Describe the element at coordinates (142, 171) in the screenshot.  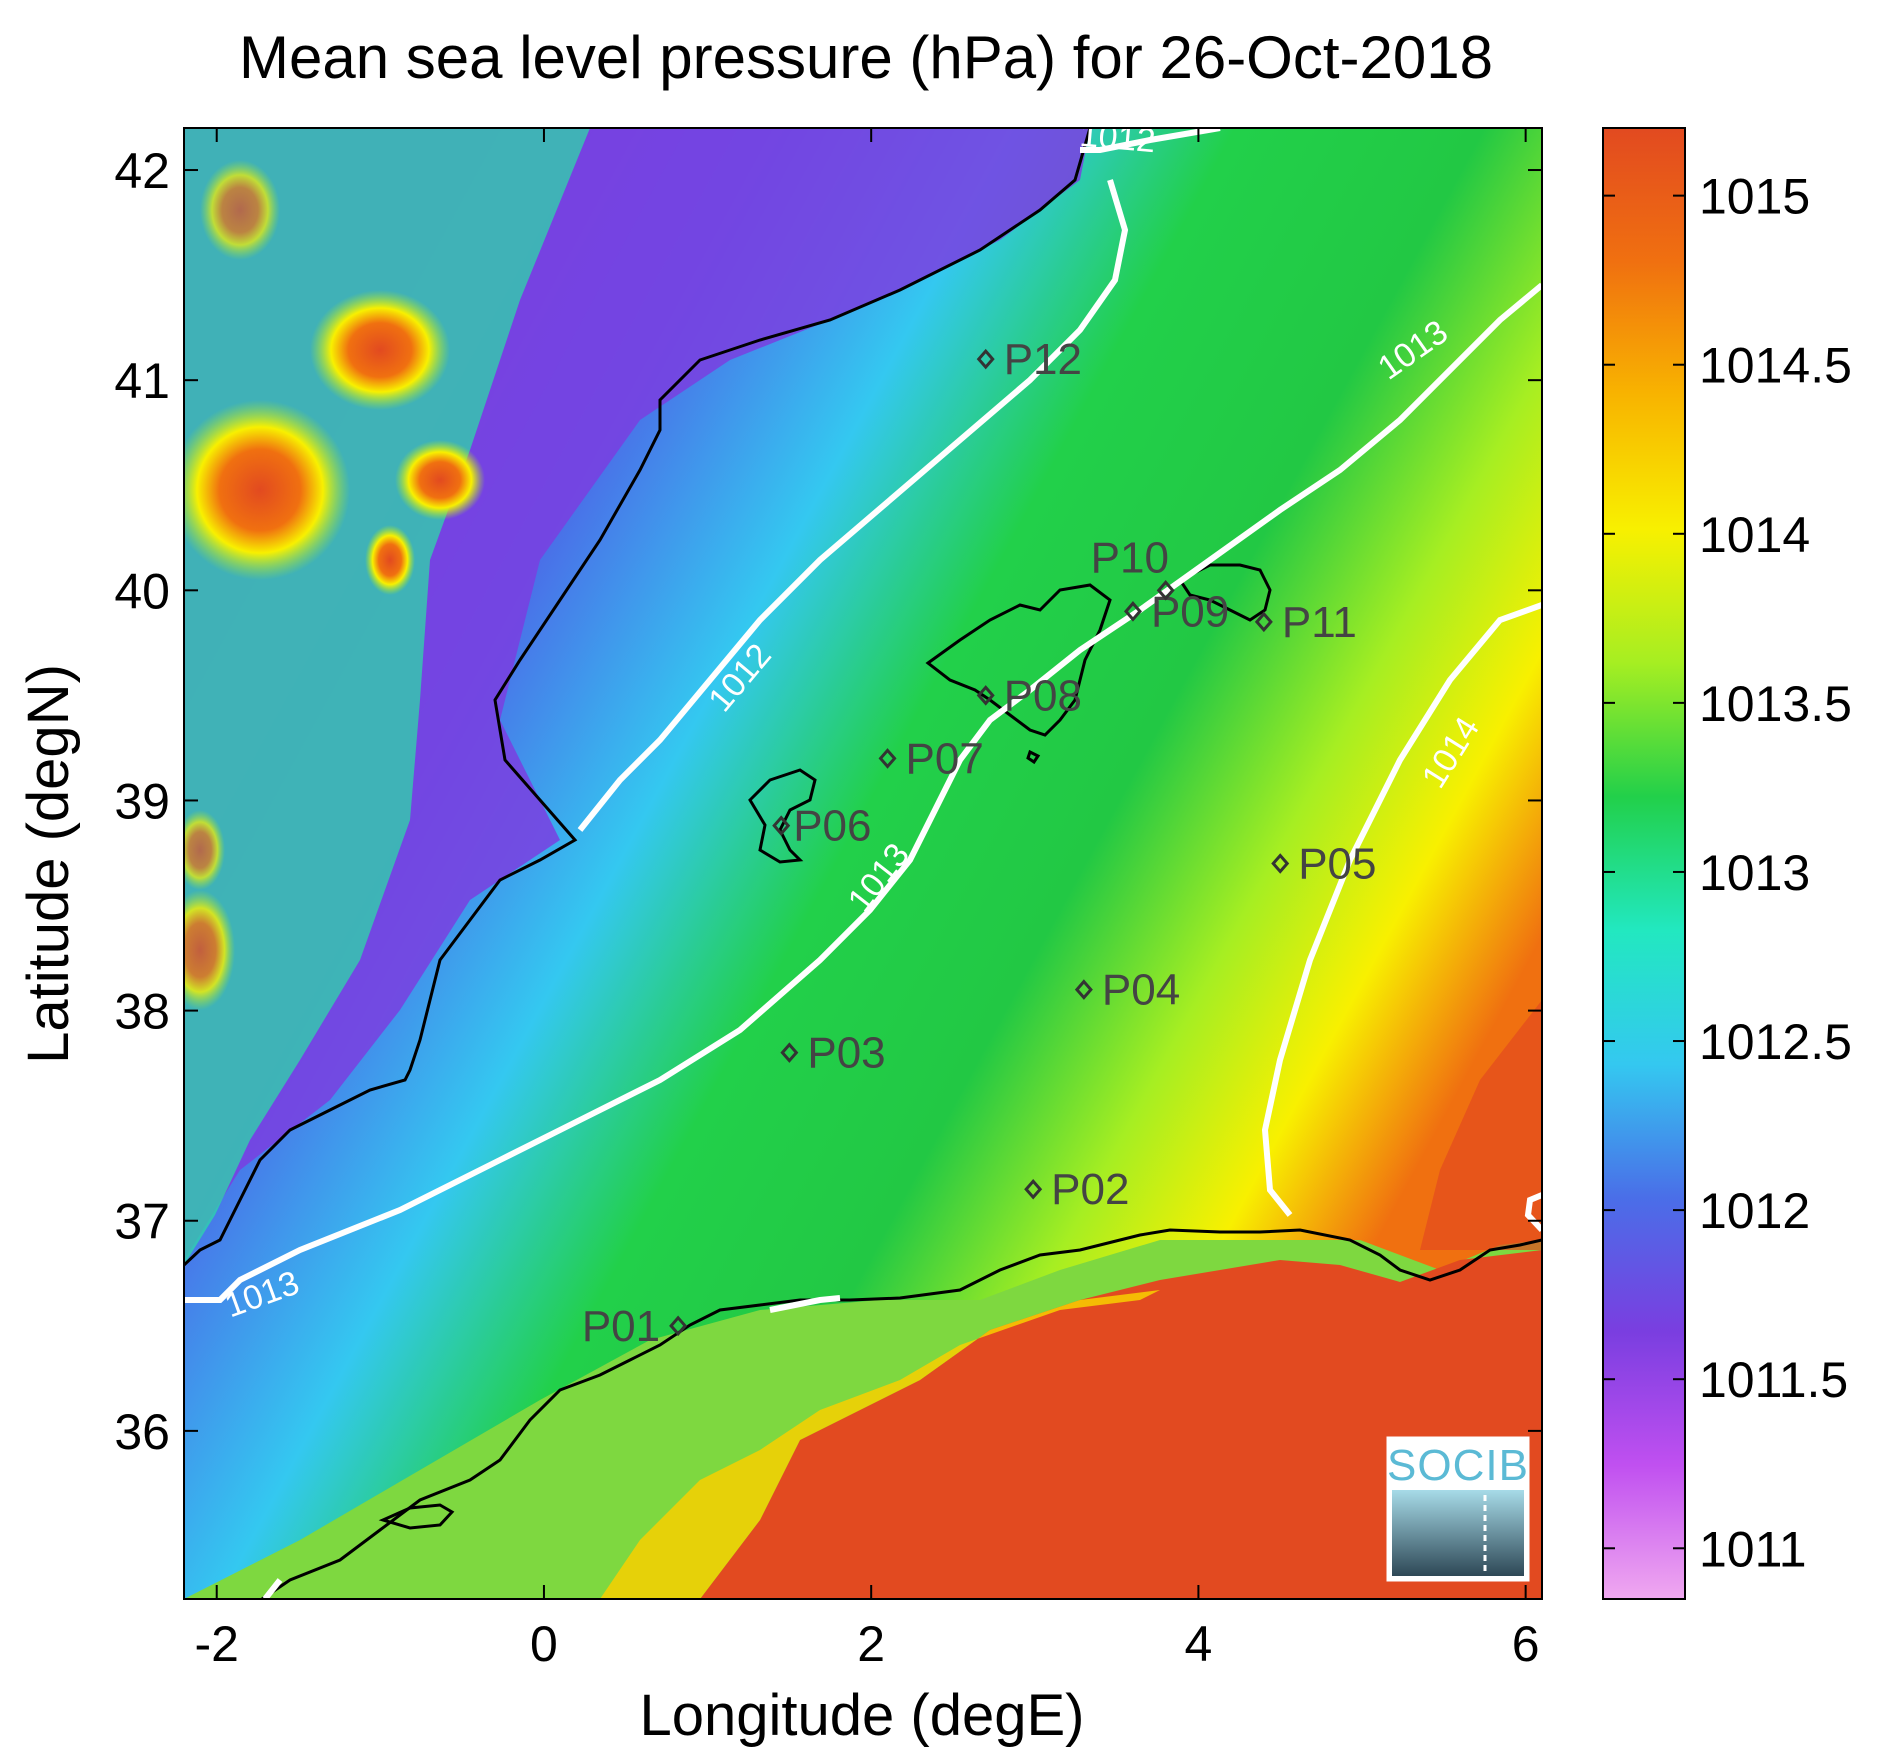
I see `y-tick-label: 42` at that location.